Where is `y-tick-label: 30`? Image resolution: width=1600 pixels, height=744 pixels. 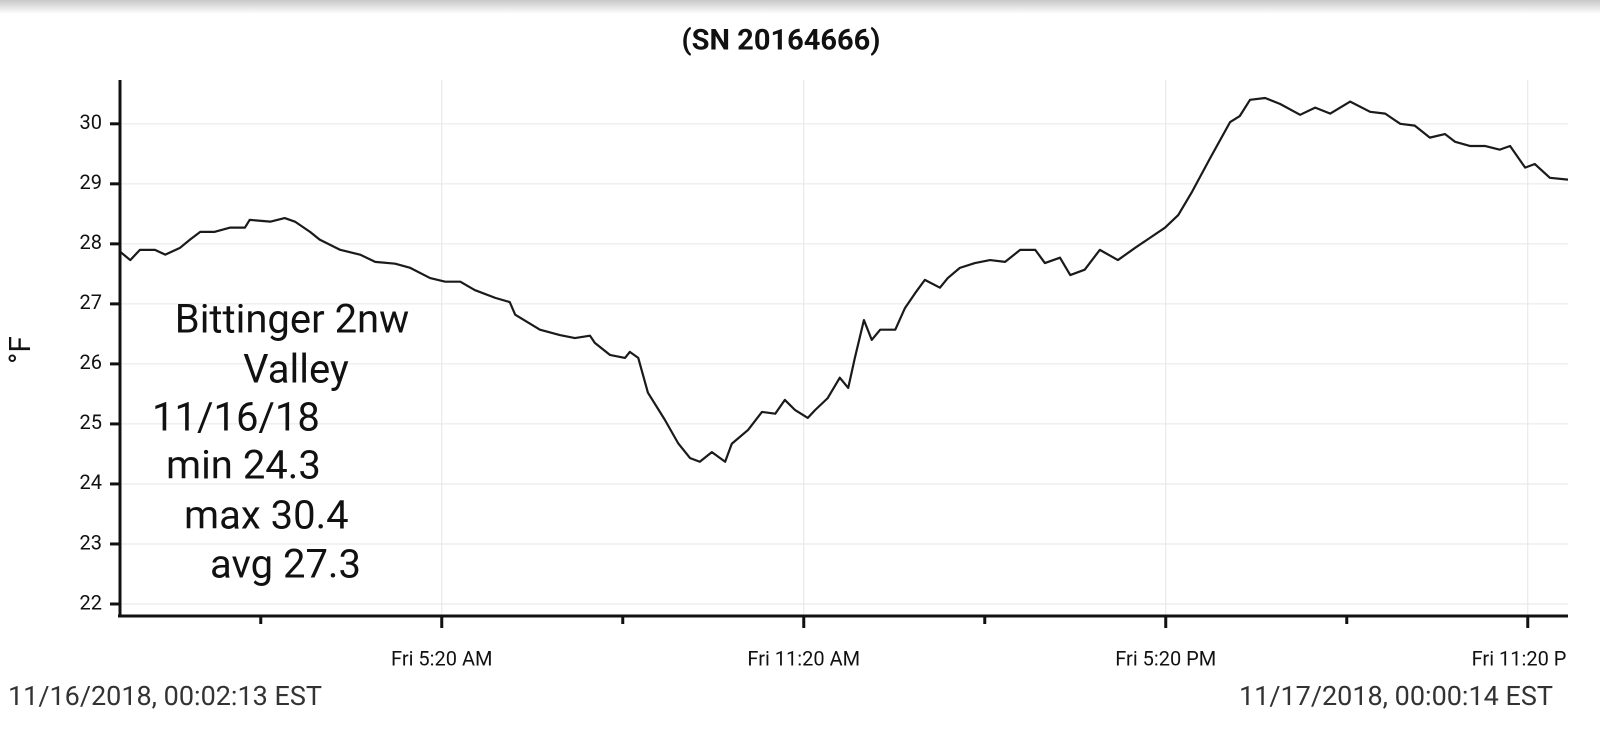 y-tick-label: 30 is located at coordinates (91, 122).